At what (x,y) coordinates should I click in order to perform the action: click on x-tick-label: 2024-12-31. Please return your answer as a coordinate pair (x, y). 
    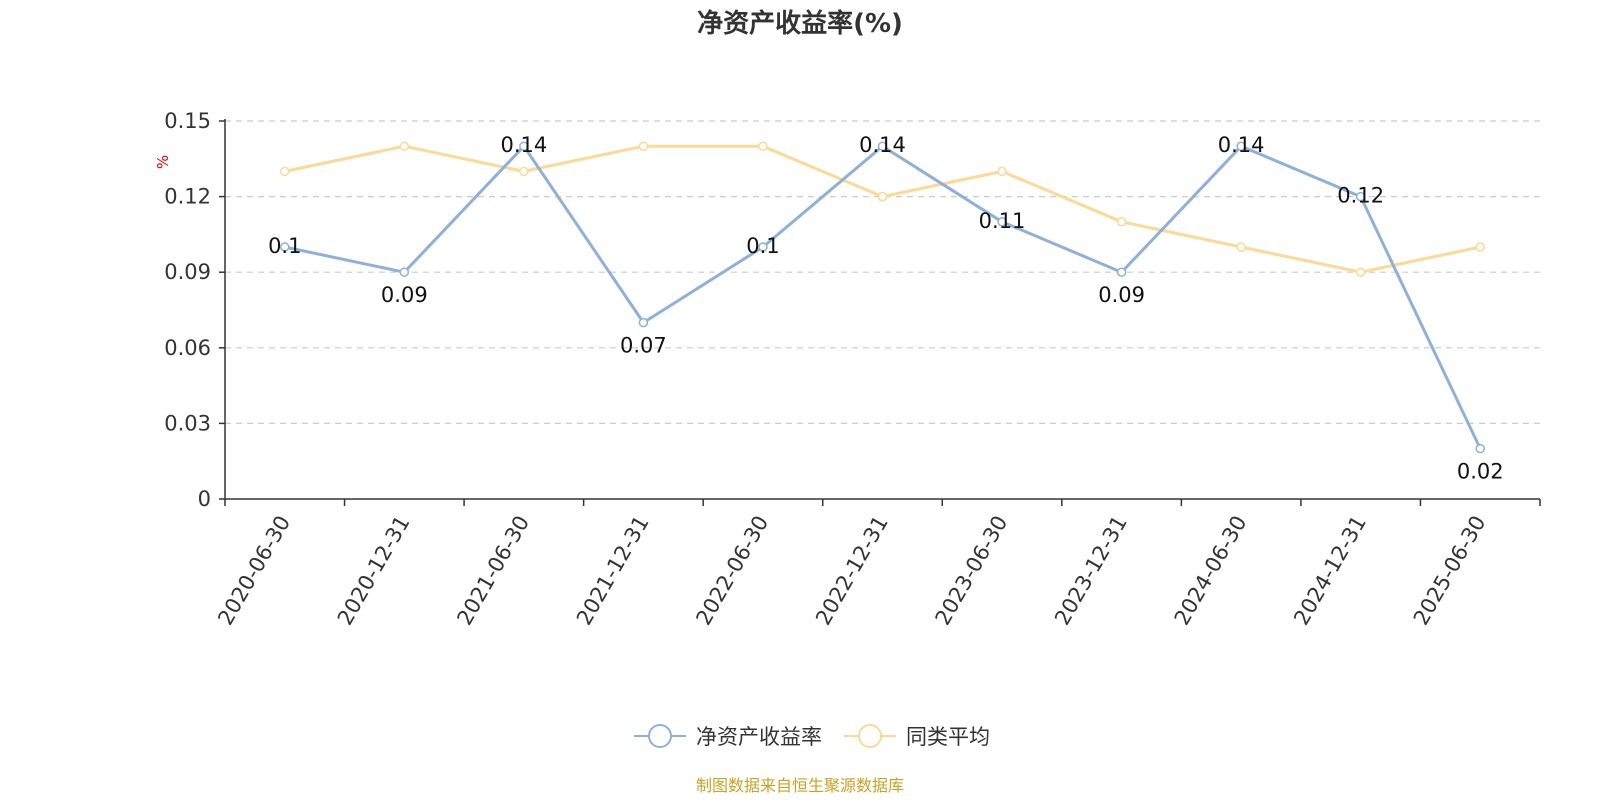
    Looking at the image, I should click on (1330, 571).